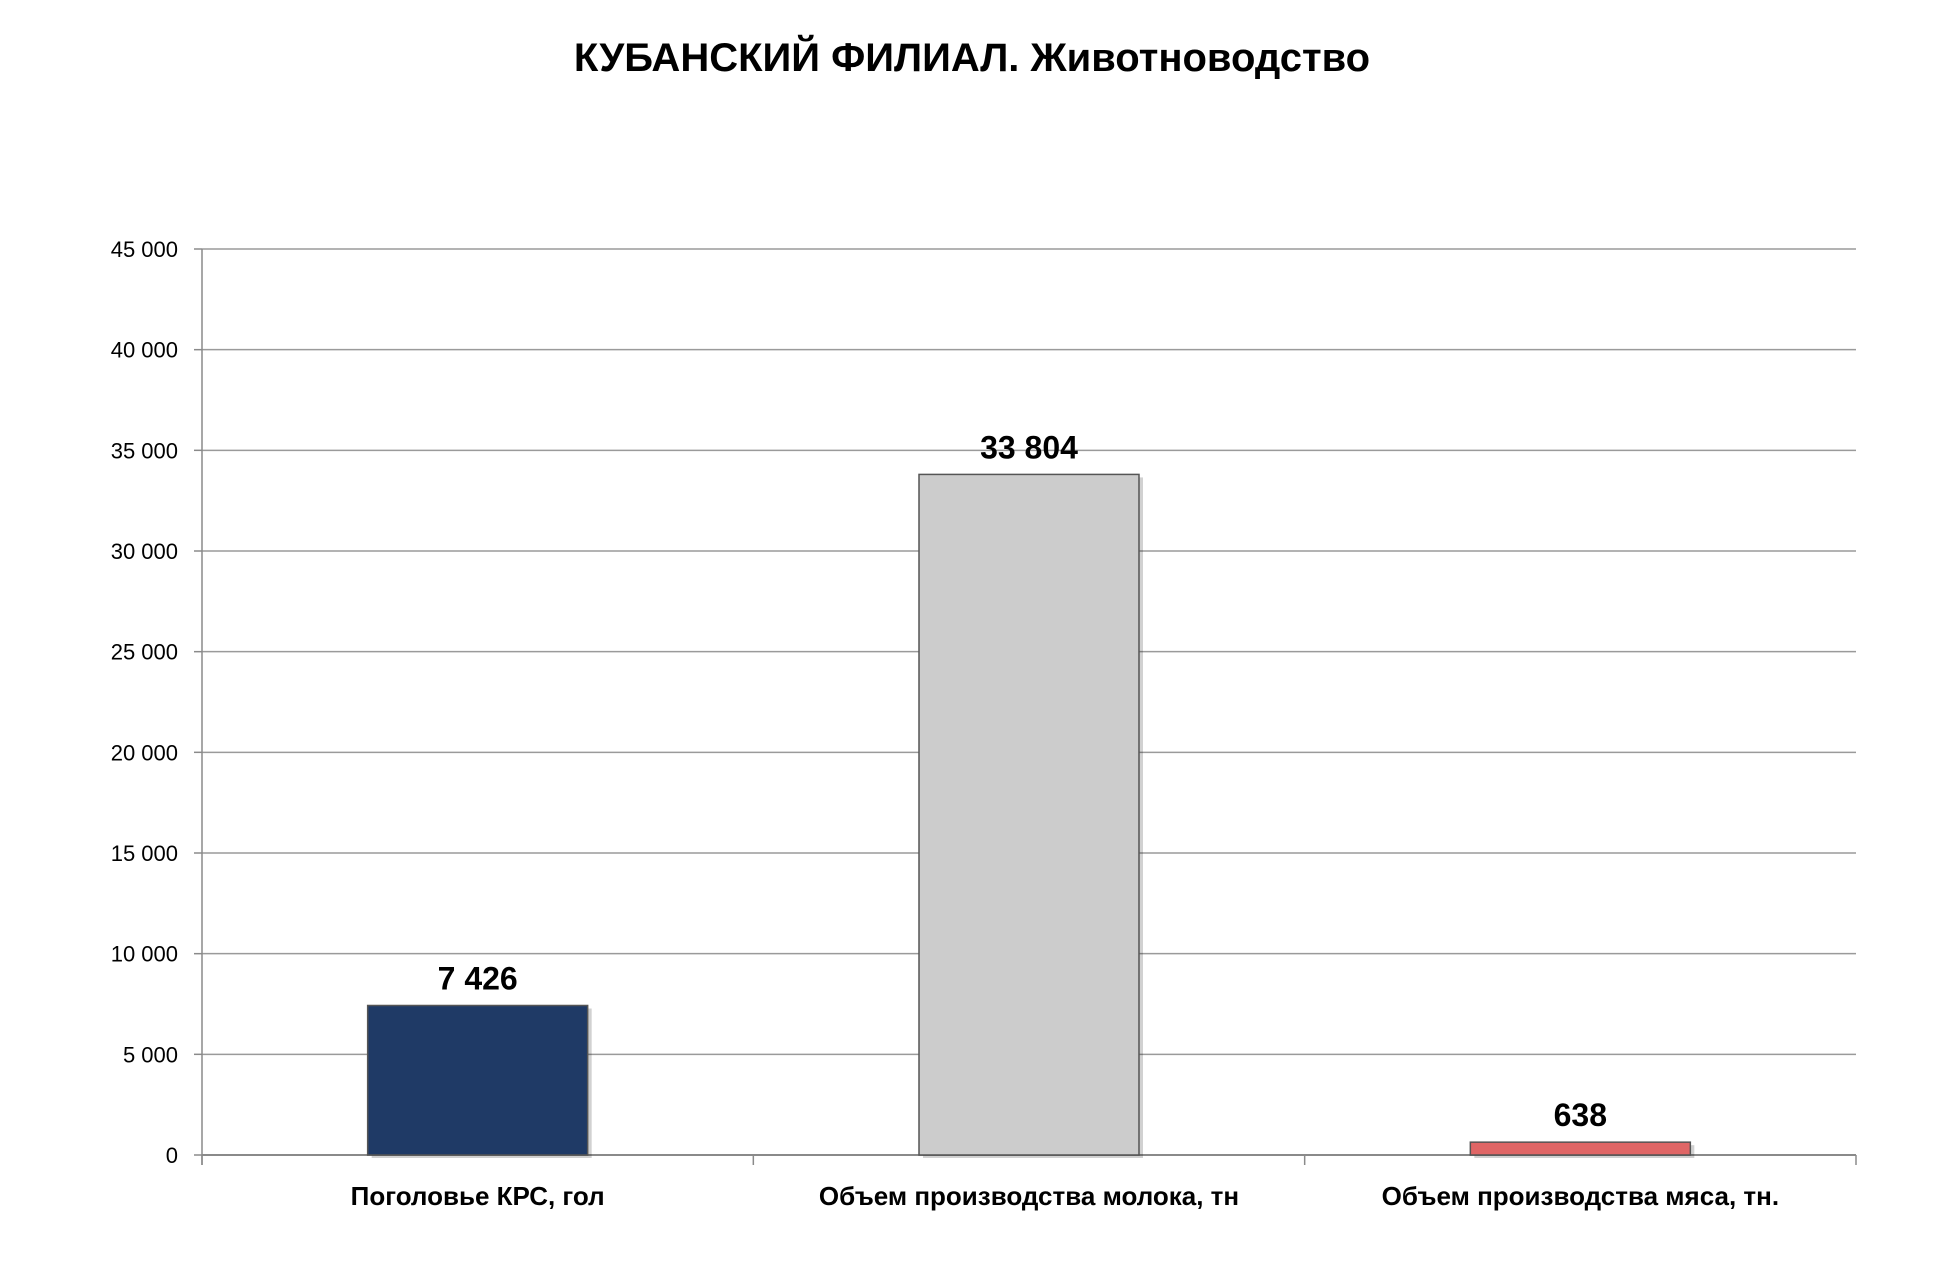  What do you see at coordinates (144, 954) in the screenshot?
I see `y-tick-label: 10 000` at bounding box center [144, 954].